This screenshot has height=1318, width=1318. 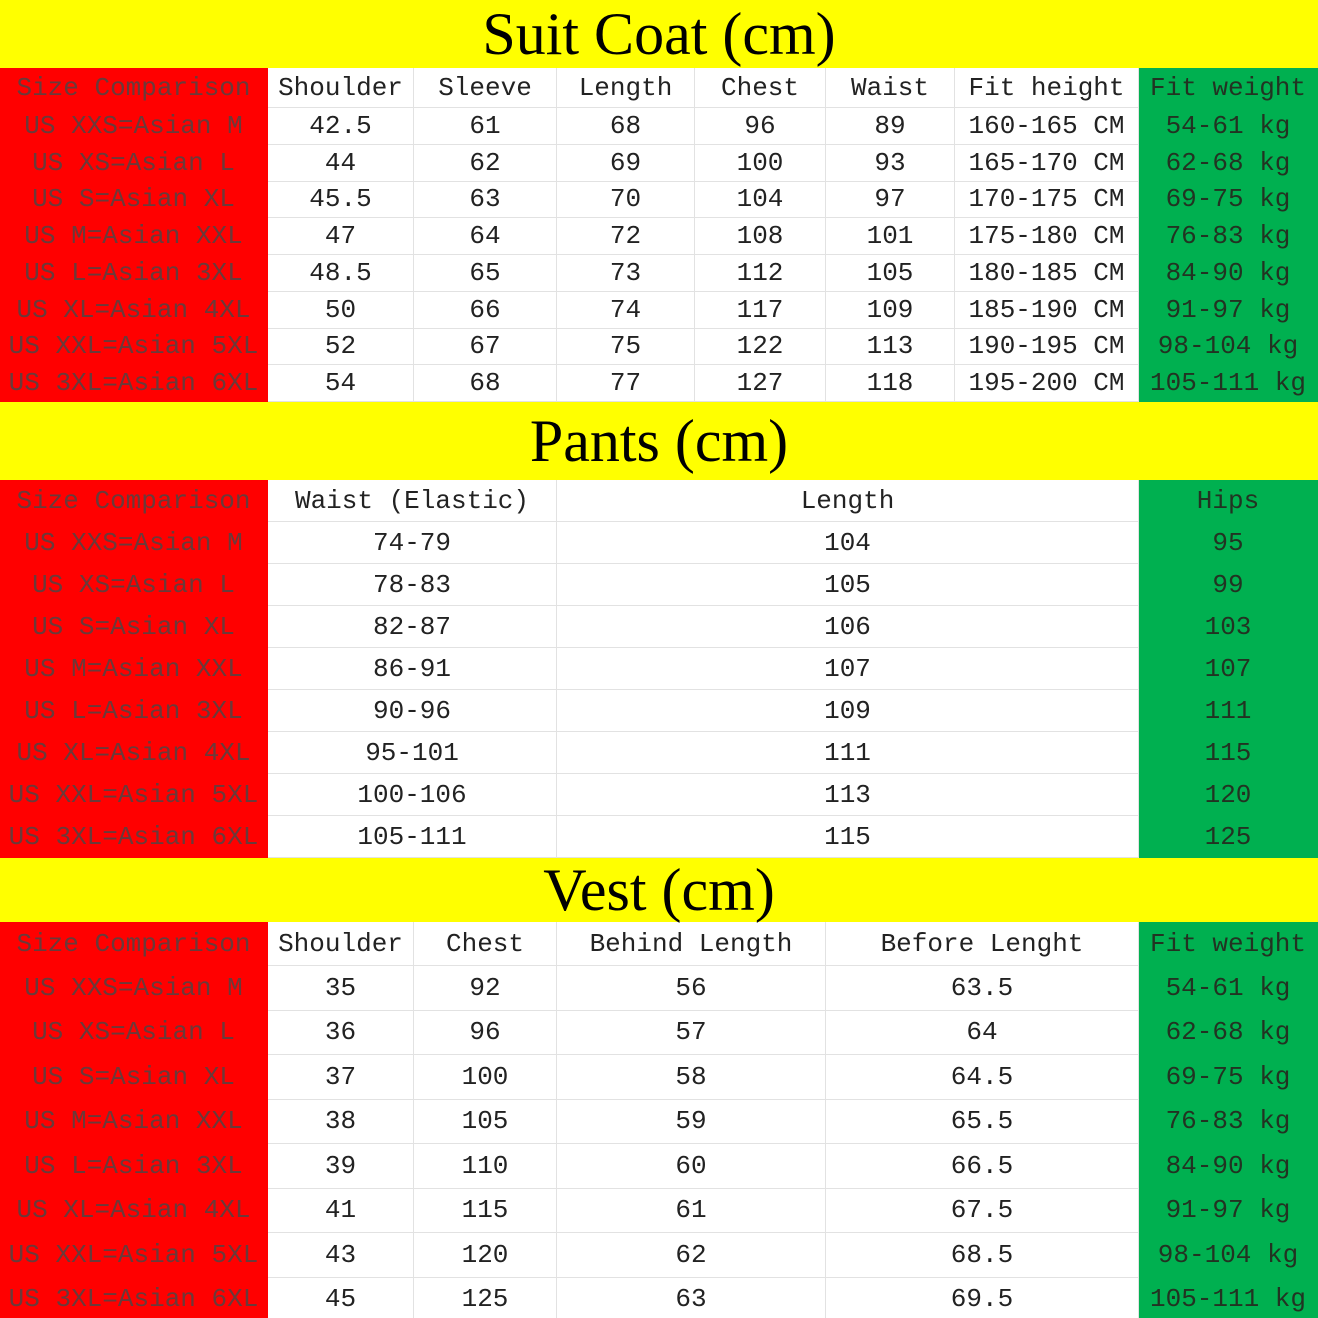 I want to click on table-cell: 86-91, so click(x=412, y=669).